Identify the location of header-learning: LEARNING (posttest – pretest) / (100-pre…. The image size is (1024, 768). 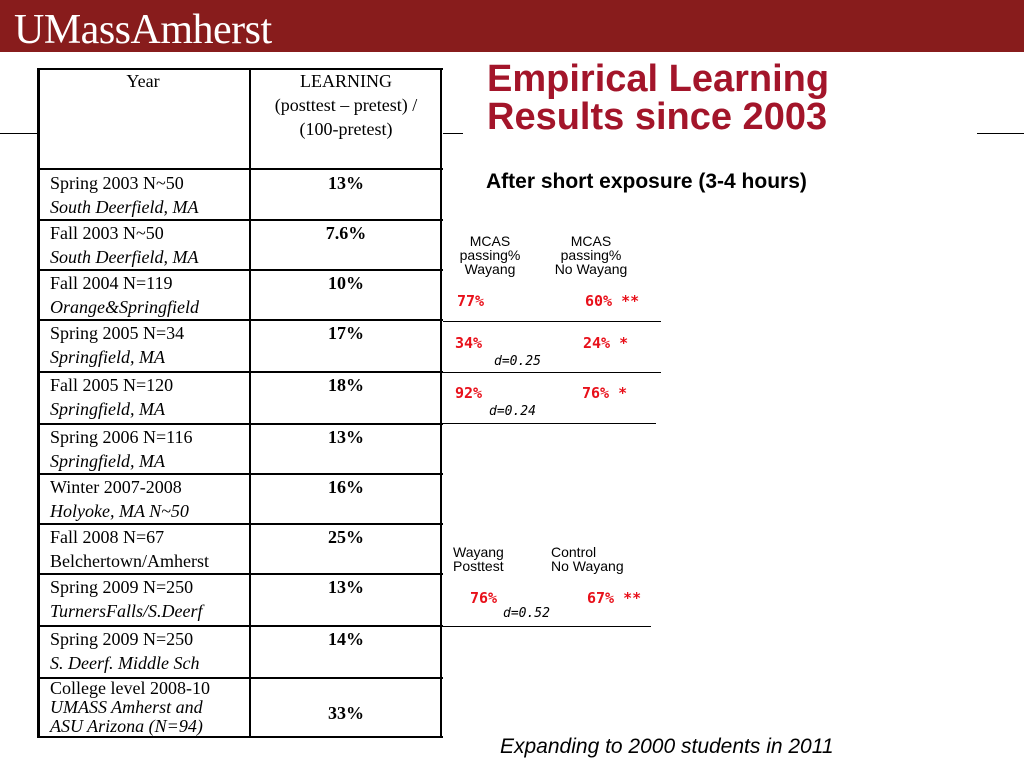
(346, 105).